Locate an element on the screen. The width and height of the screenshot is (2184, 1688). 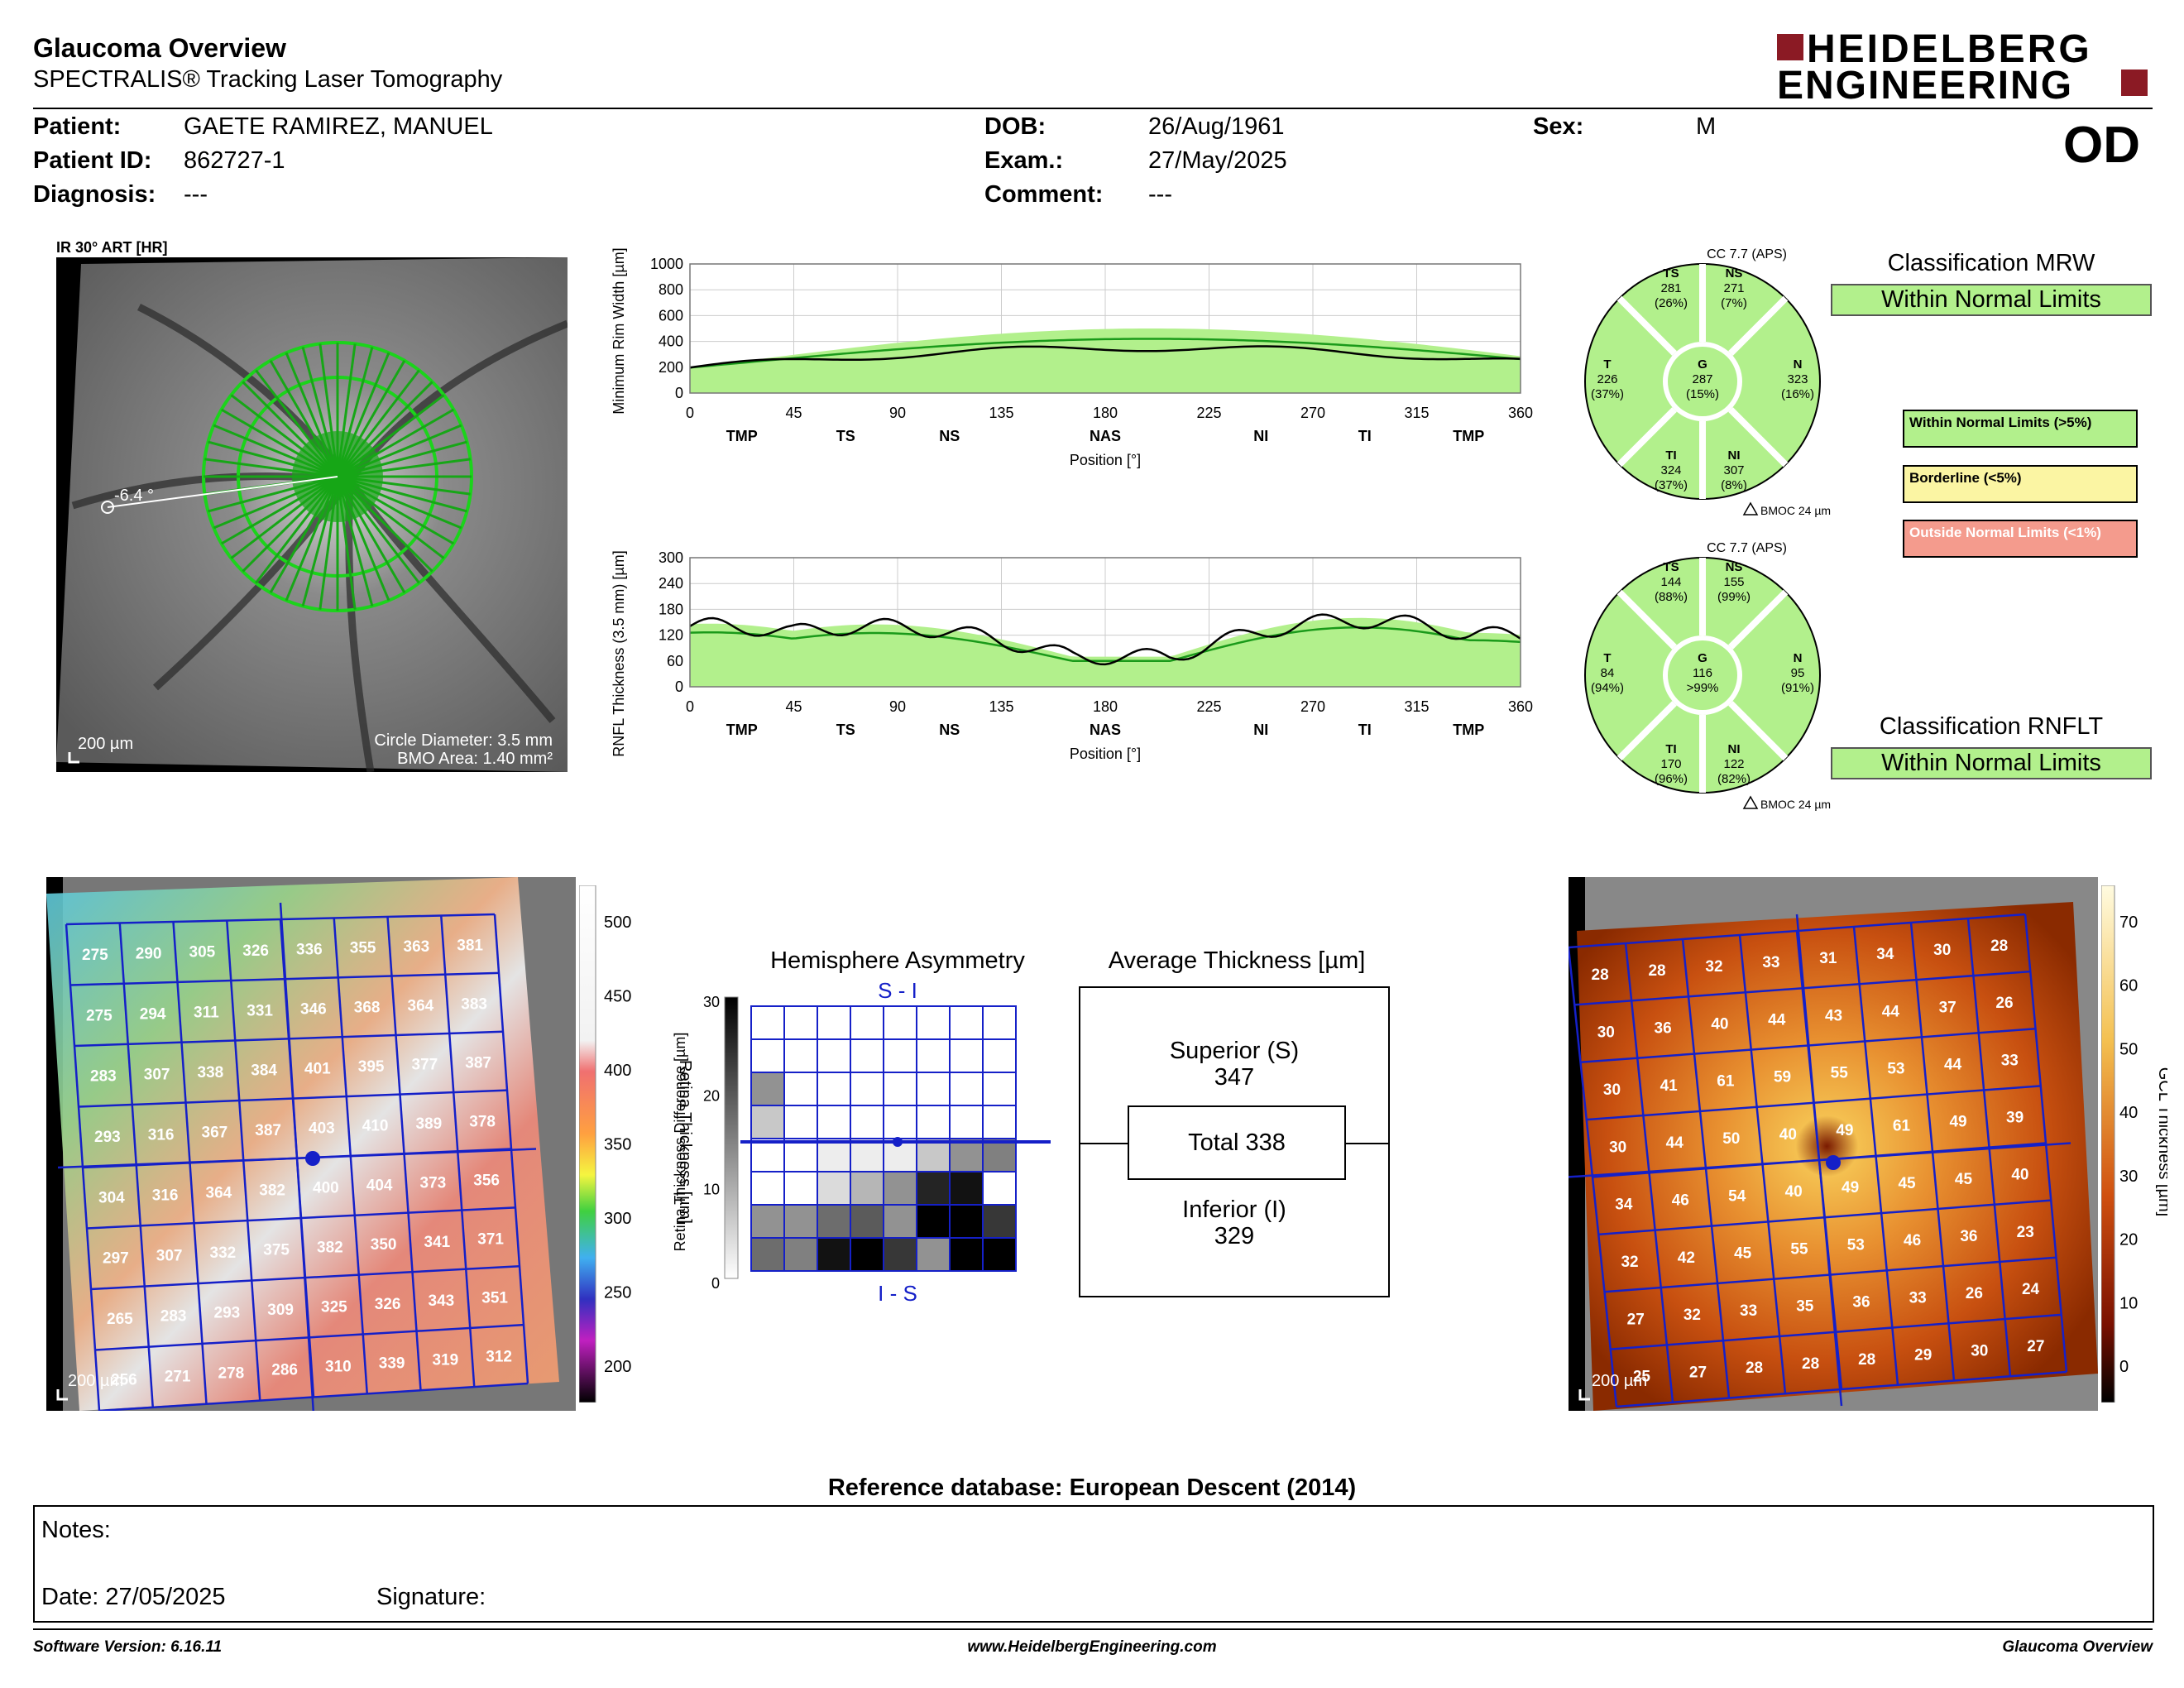
pie-sector-pct: (8%) is located at coordinates (1734, 485).